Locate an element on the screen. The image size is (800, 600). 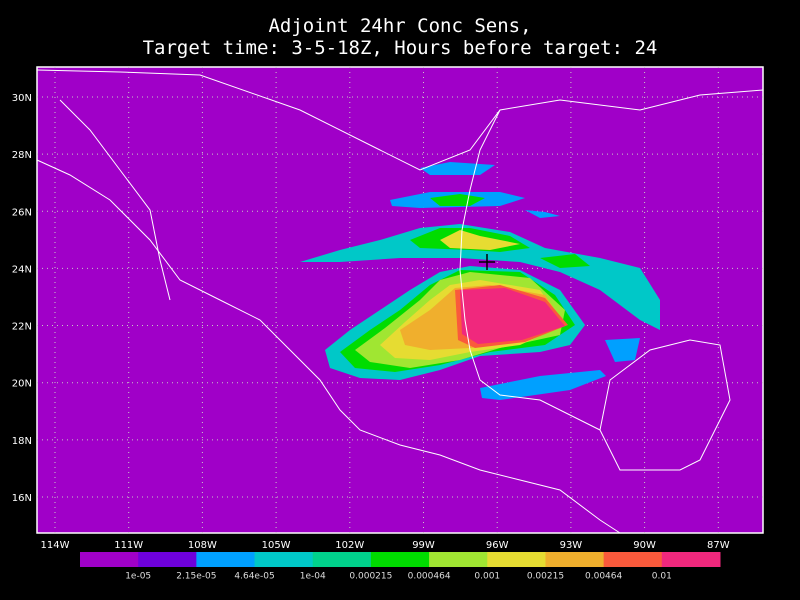
lat-label: 30N is located at coordinates (22, 98).